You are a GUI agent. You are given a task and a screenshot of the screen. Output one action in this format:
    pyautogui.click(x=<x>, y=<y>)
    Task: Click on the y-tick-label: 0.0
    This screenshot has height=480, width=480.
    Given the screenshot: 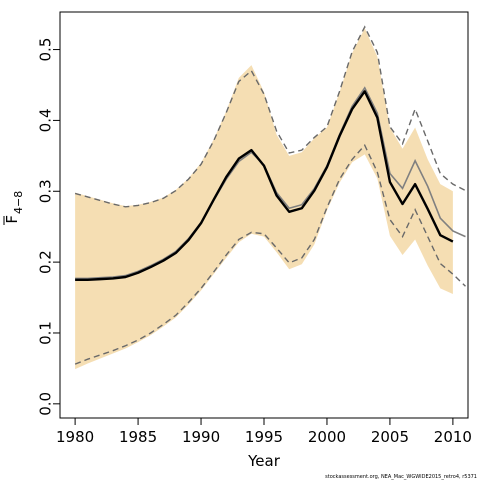 What is the action you would take?
    pyautogui.click(x=46, y=404)
    